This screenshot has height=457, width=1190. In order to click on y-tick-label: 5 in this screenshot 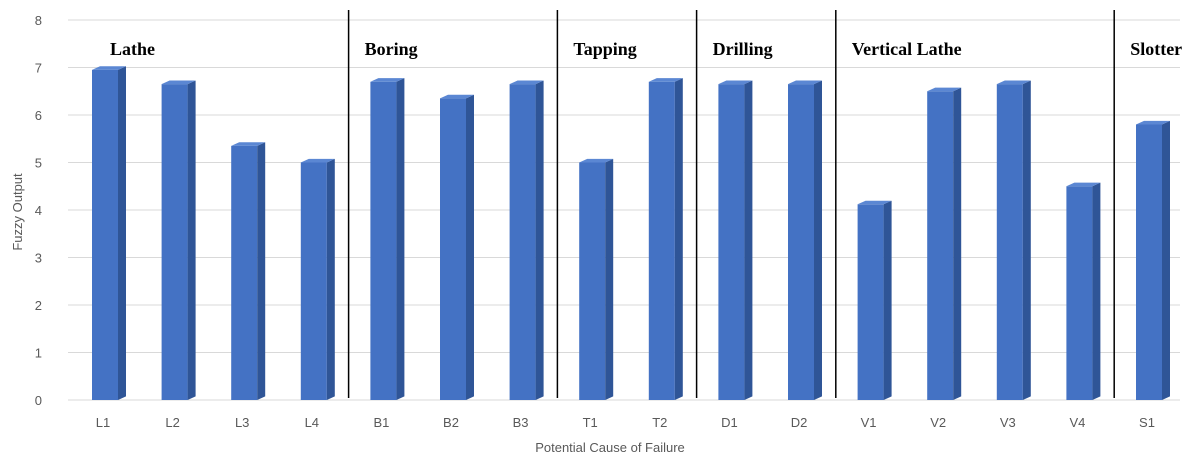, I will do `click(38, 163)`.